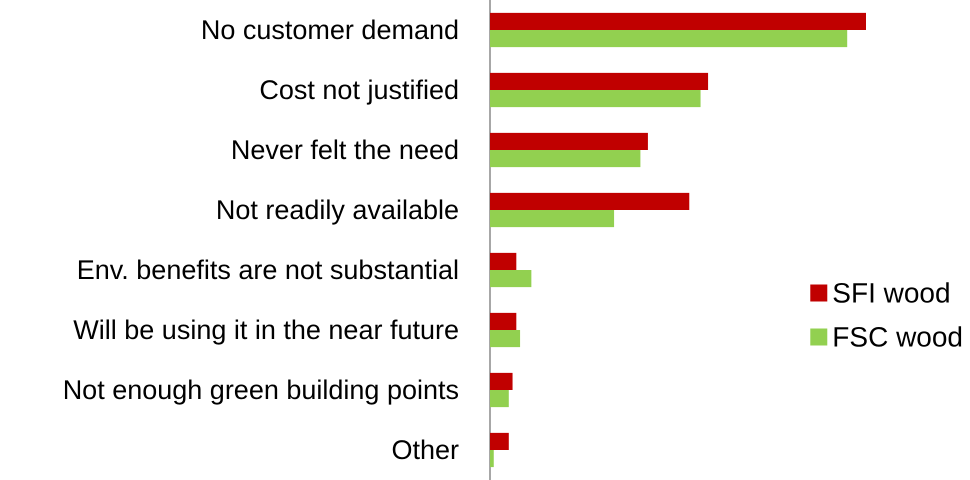 The height and width of the screenshot is (480, 970). Describe the element at coordinates (359, 90) in the screenshot. I see `y-tick-label: Cost not justified` at that location.